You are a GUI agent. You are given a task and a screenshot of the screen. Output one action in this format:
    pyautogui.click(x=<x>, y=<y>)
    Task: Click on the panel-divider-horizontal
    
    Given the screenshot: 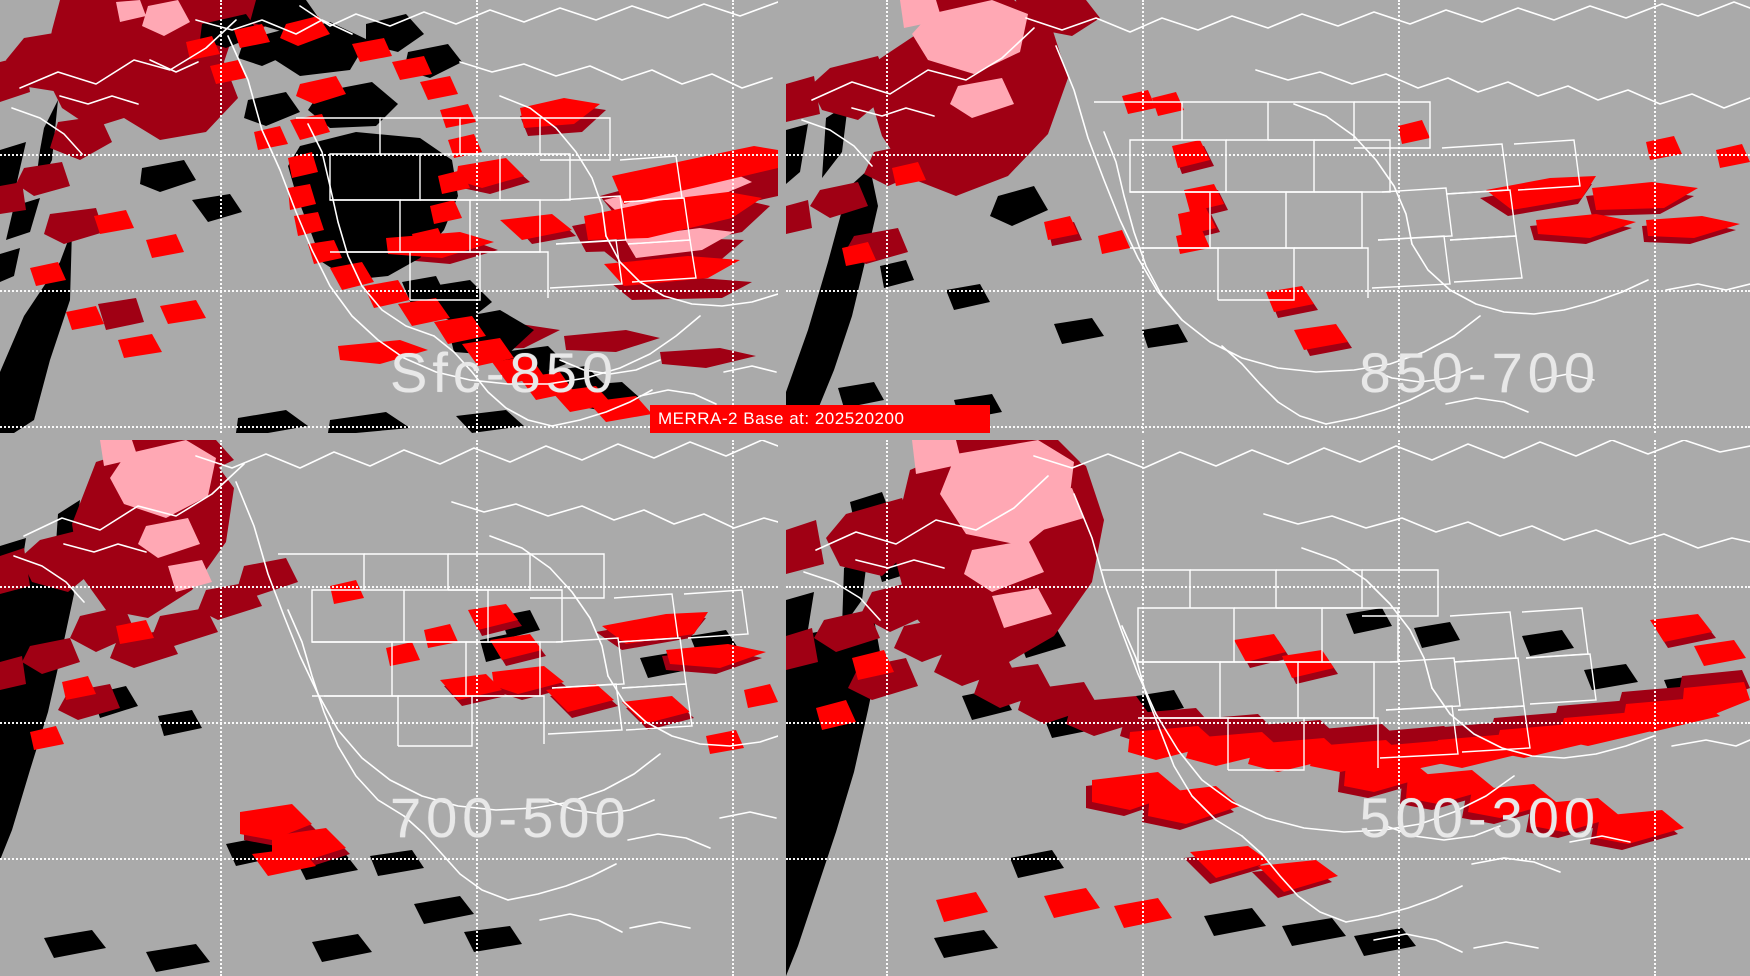 What is the action you would take?
    pyautogui.click(x=875, y=436)
    